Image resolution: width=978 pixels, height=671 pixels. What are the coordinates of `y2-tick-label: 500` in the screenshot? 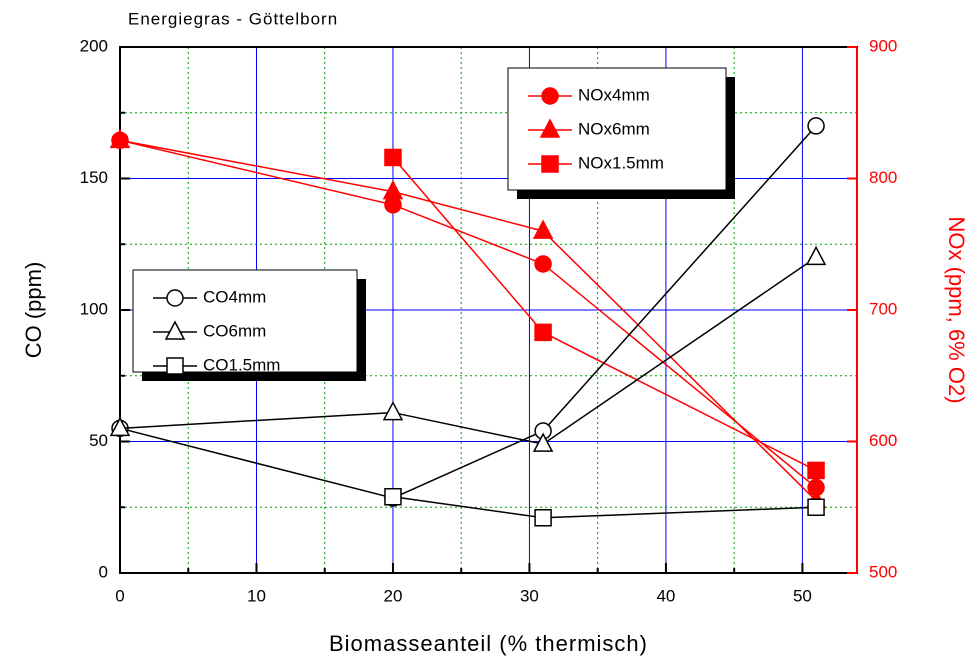 It's located at (883, 571).